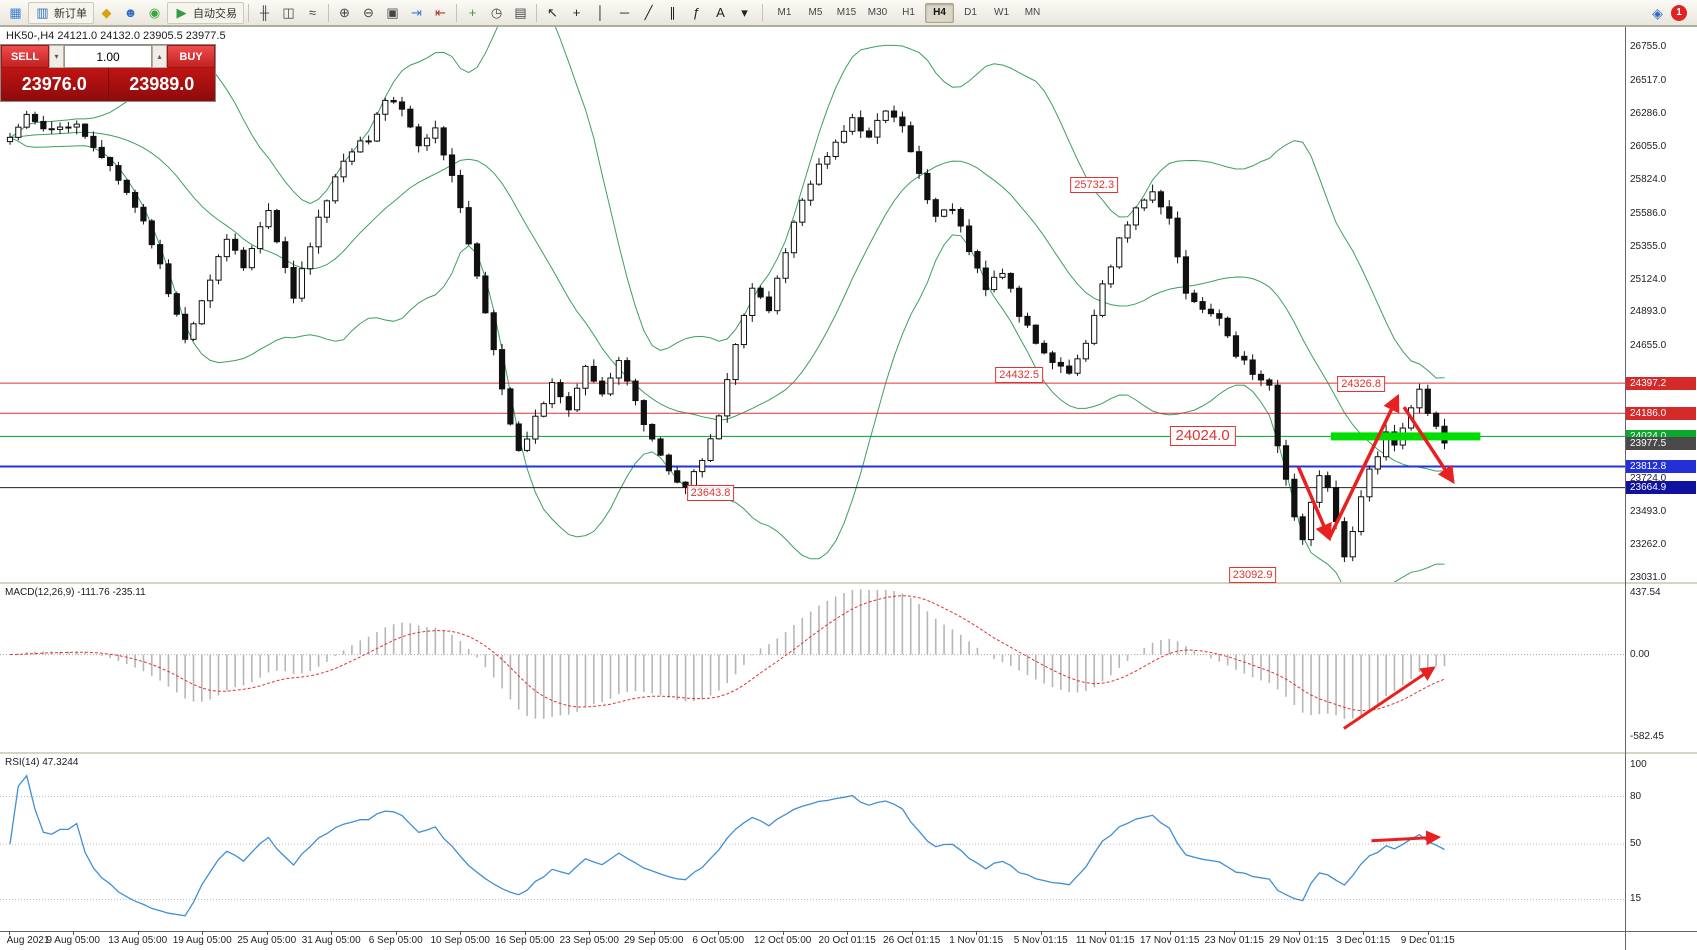  What do you see at coordinates (970, 12) in the screenshot?
I see `timeframe-d1: D1` at bounding box center [970, 12].